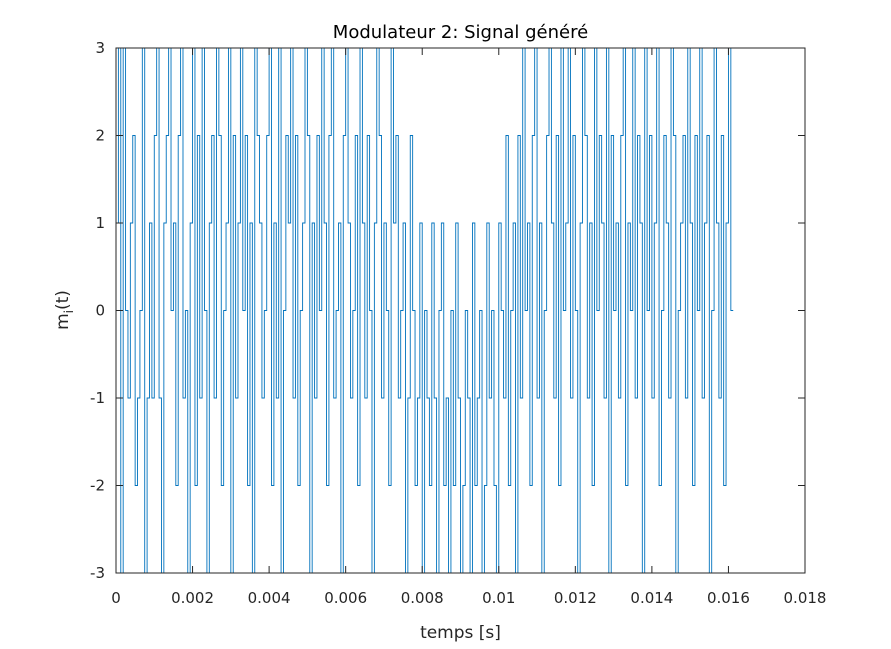 The image size is (891, 649). What do you see at coordinates (97, 398) in the screenshot?
I see `y-tick-label-2: -1` at bounding box center [97, 398].